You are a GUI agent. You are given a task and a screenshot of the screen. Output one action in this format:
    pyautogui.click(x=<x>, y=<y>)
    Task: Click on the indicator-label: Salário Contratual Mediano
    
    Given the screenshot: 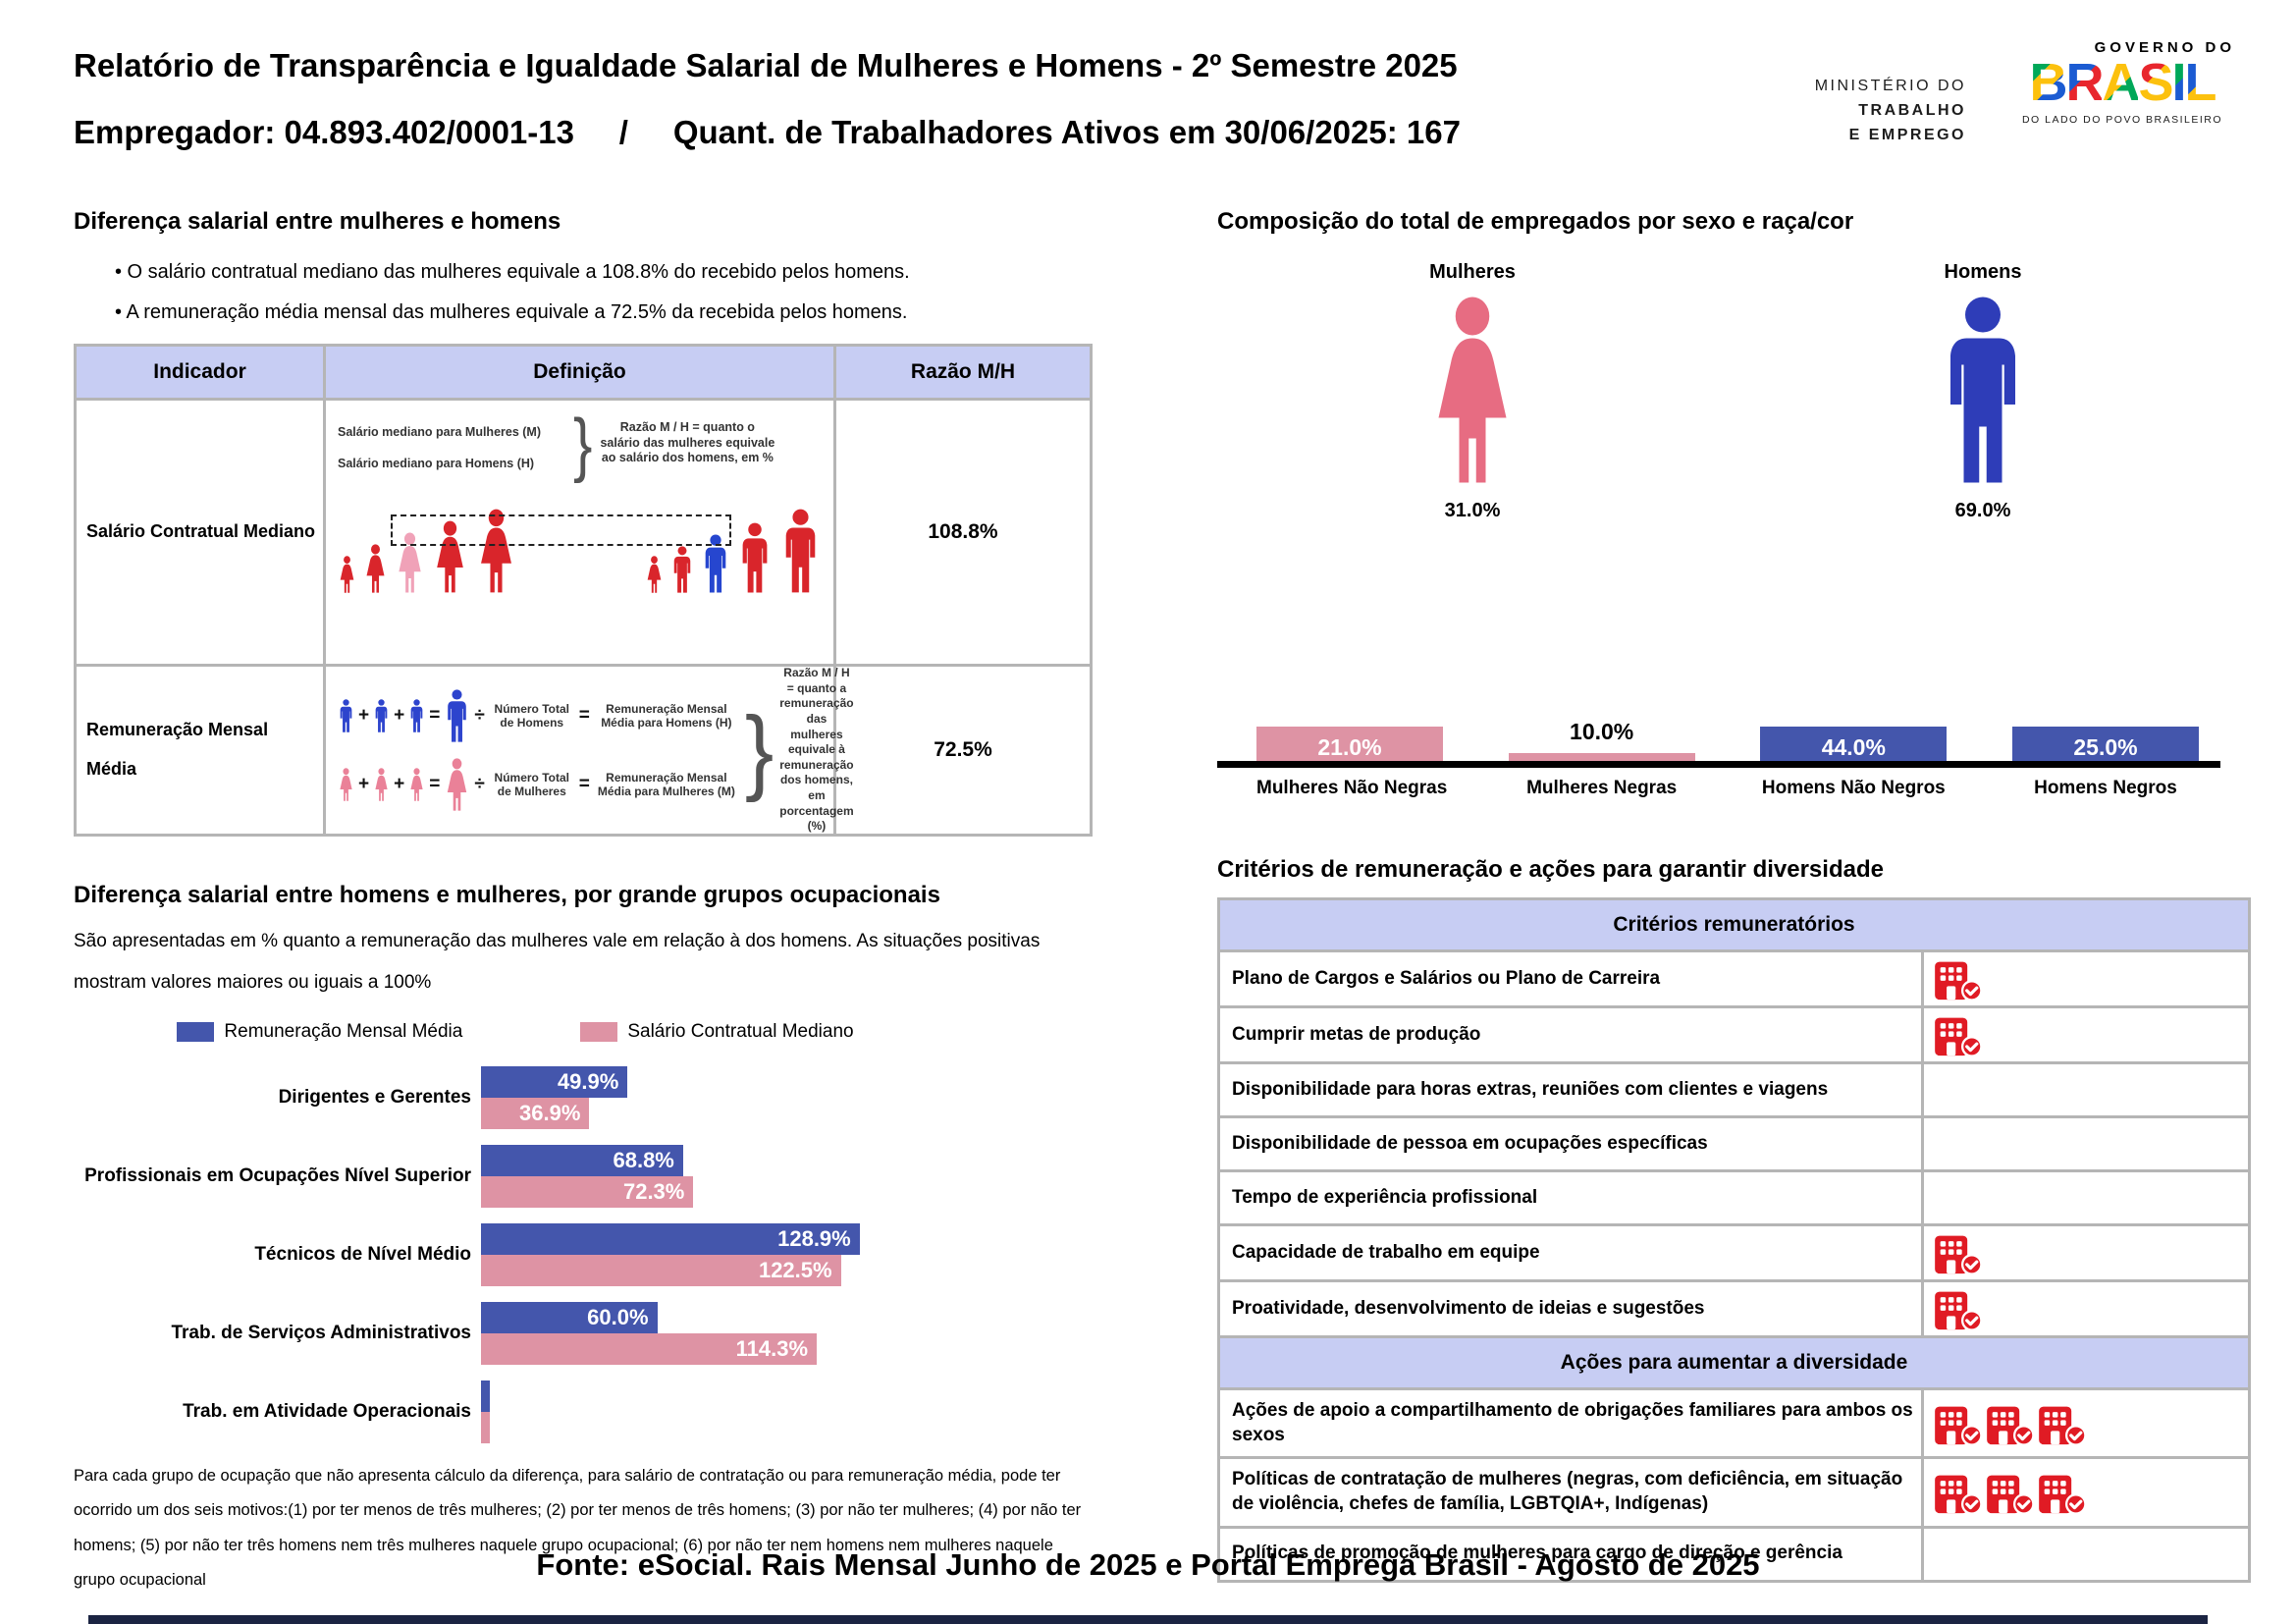 What is the action you would take?
    pyautogui.click(x=200, y=532)
    